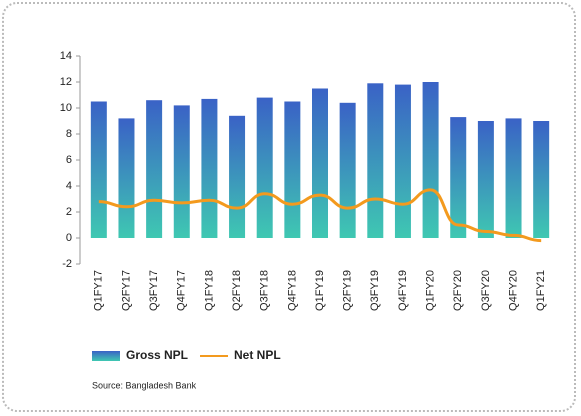 Image resolution: width=581 pixels, height=416 pixels. What do you see at coordinates (106, 356) in the screenshot?
I see `legend-swatch` at bounding box center [106, 356].